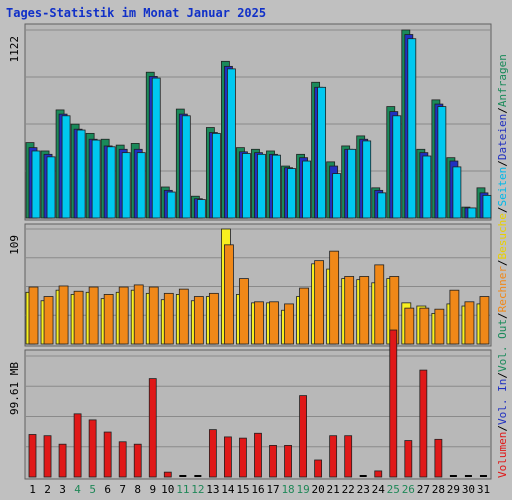  What do you see at coordinates (212, 489) in the screenshot?
I see `x-tick-label: 13` at bounding box center [212, 489].